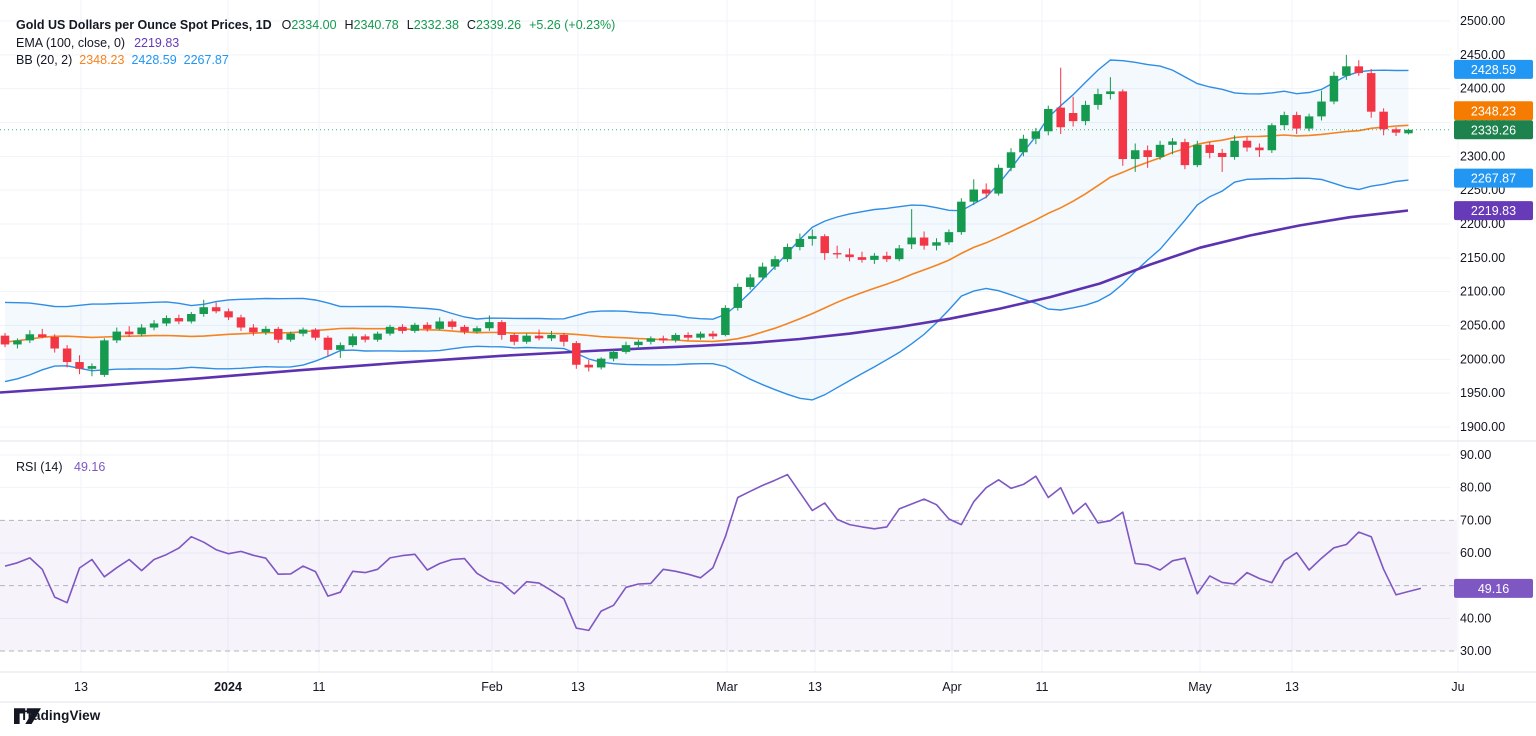 This screenshot has width=1536, height=736. What do you see at coordinates (90, 467) in the screenshot?
I see `rsi-value: 49.16` at bounding box center [90, 467].